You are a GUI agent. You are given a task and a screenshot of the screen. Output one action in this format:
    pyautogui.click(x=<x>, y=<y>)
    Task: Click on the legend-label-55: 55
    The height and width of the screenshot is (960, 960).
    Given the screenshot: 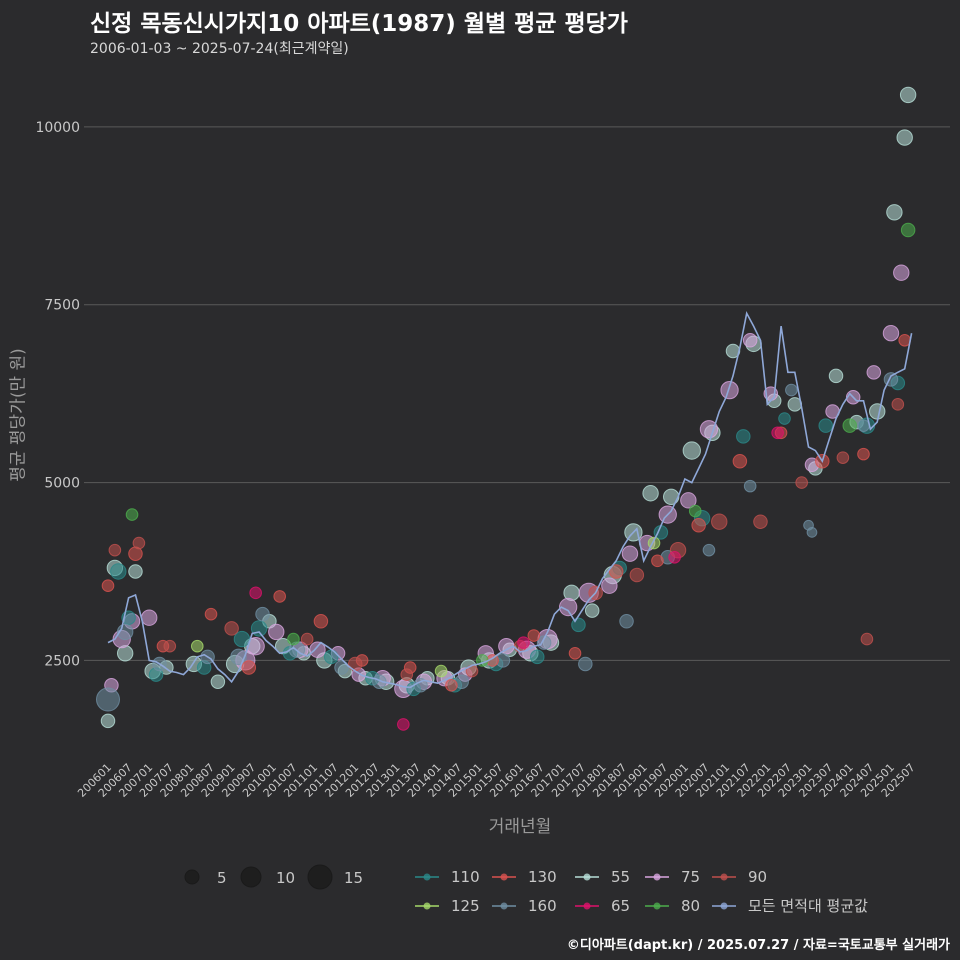 What is the action you would take?
    pyautogui.click(x=620, y=877)
    